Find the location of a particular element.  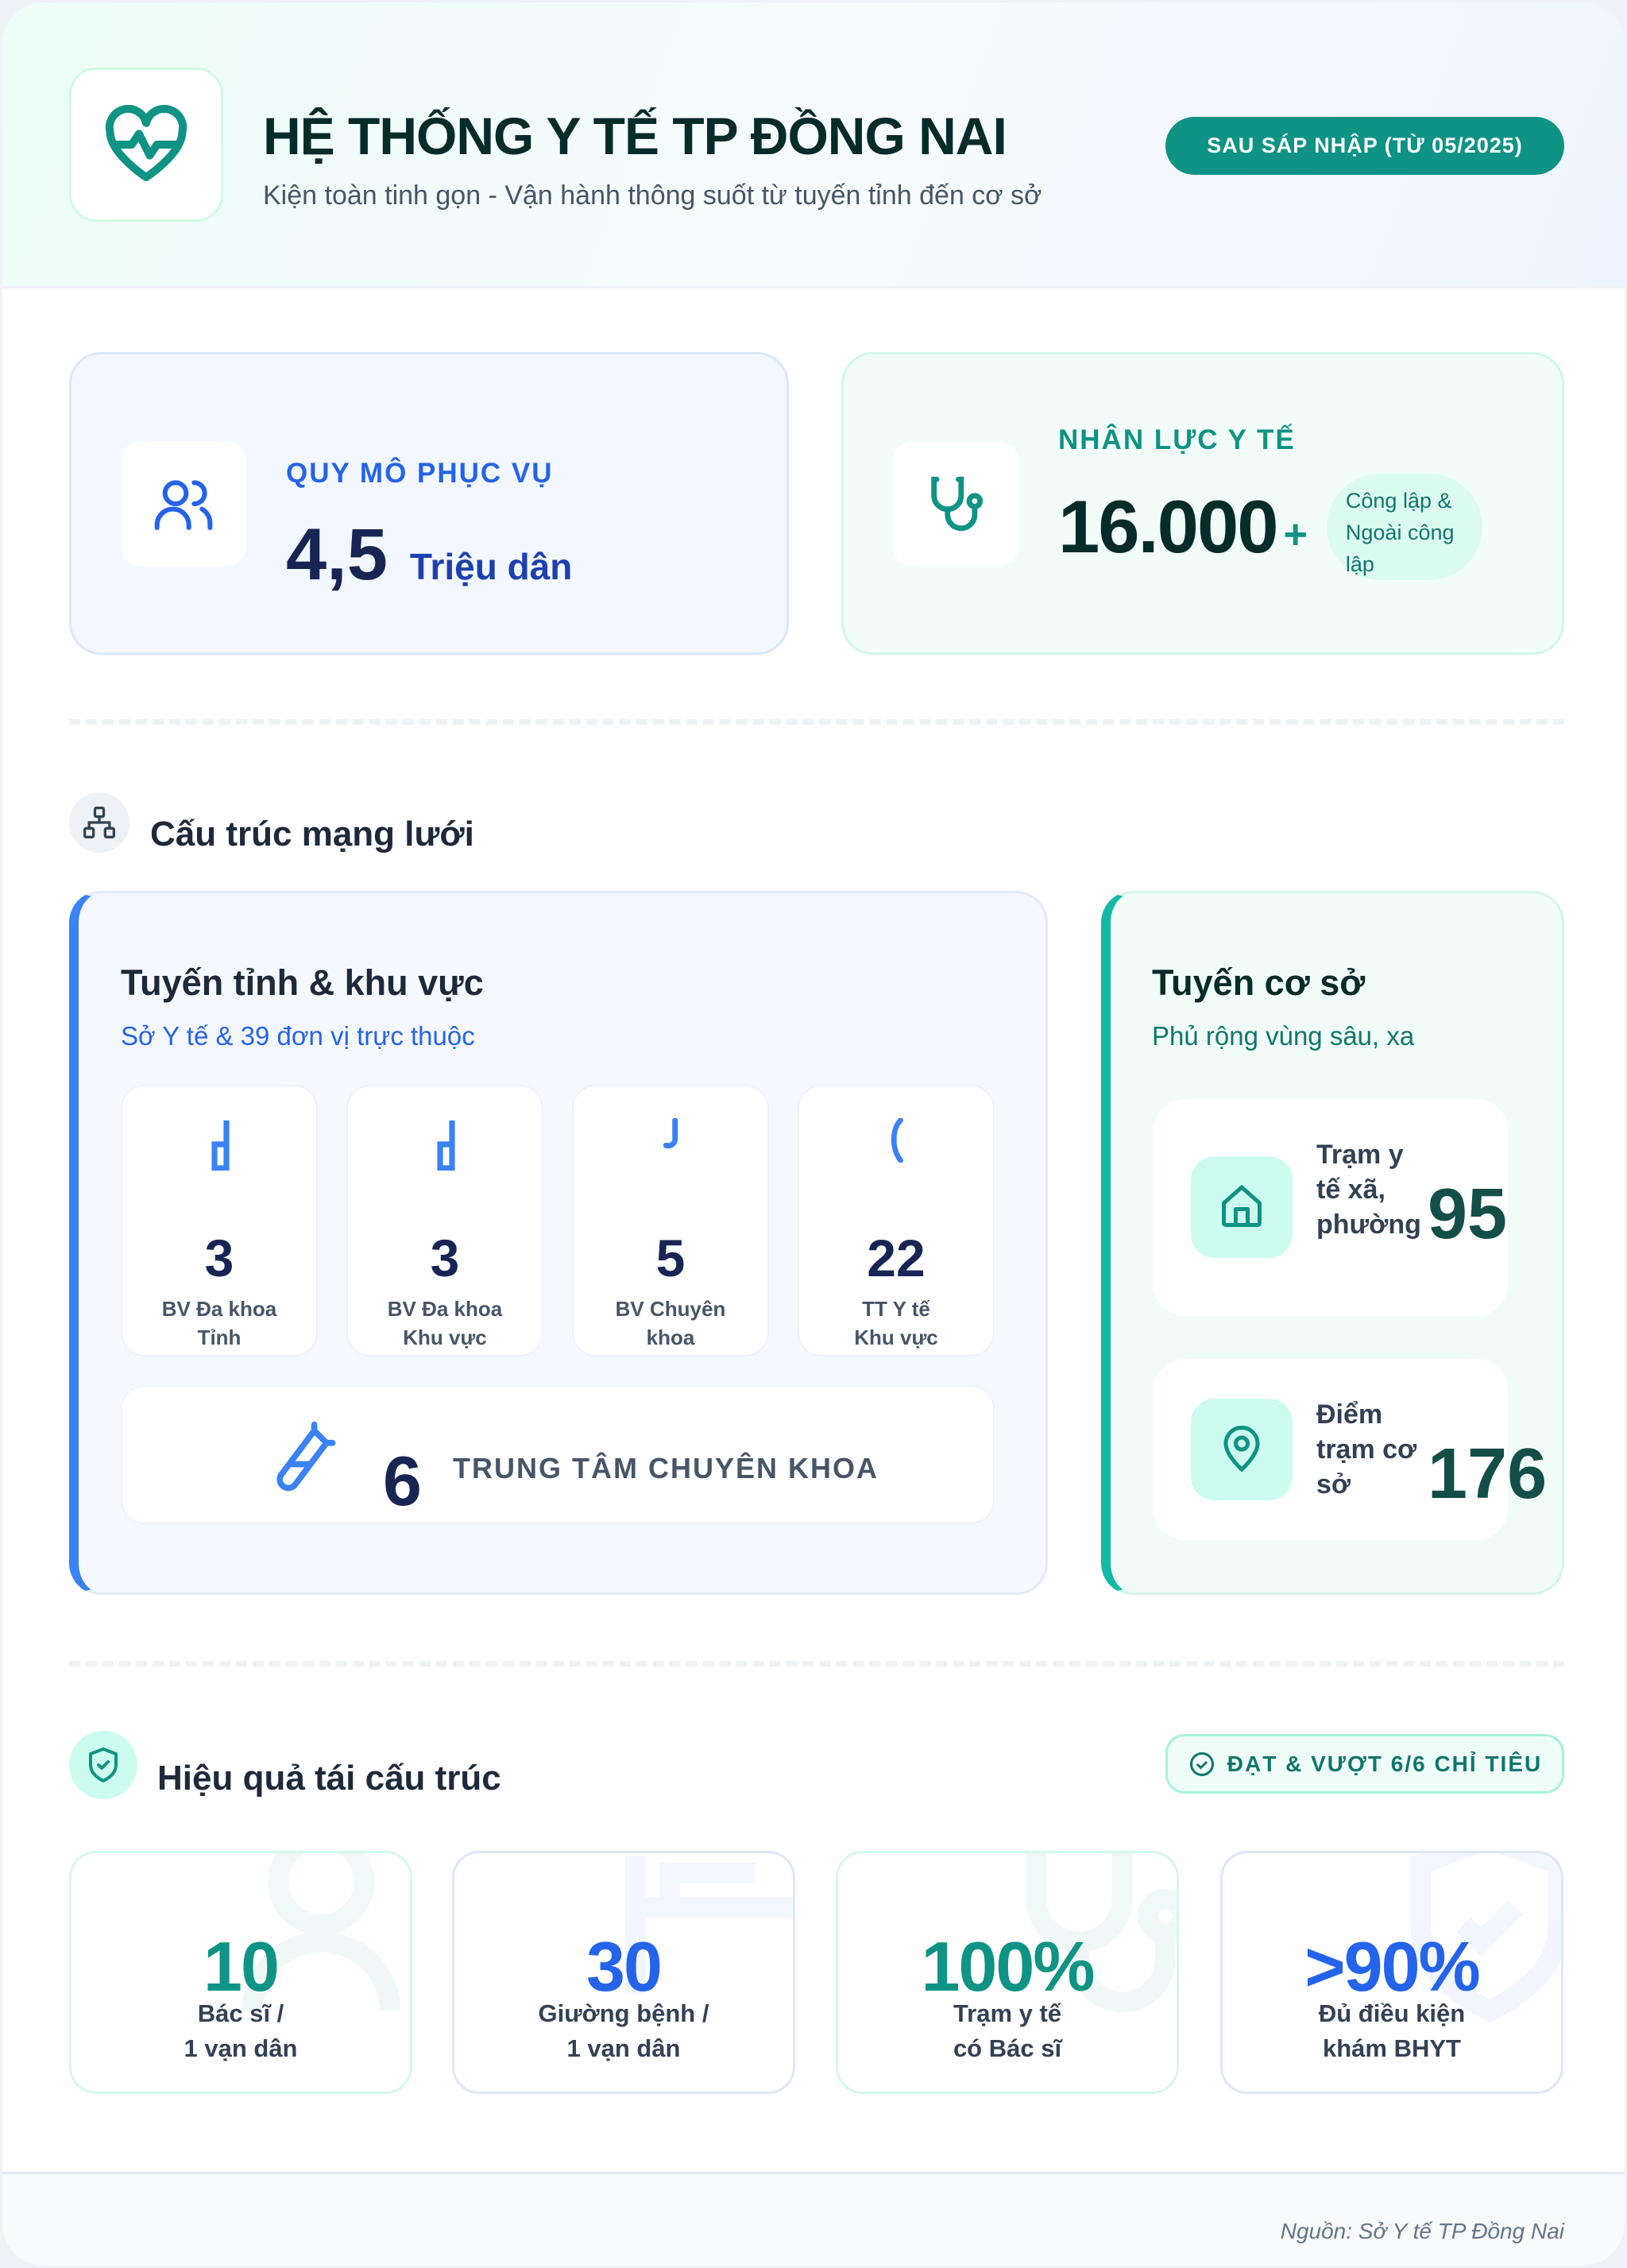

provincial-title: Tuyến tỉnh & khu vực is located at coordinates (302, 982).